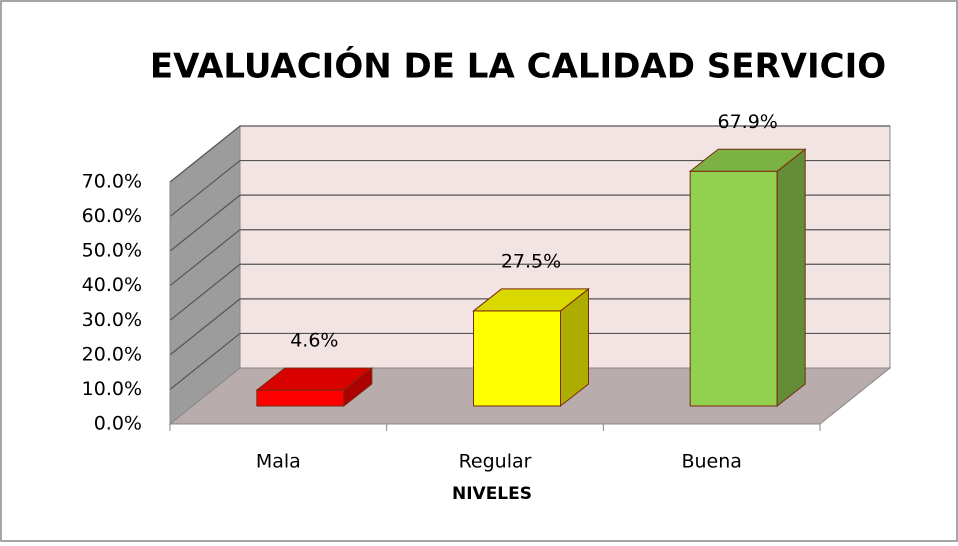 This screenshot has height=546, width=958. I want to click on y-tick-label: 40.0%, so click(112, 285).